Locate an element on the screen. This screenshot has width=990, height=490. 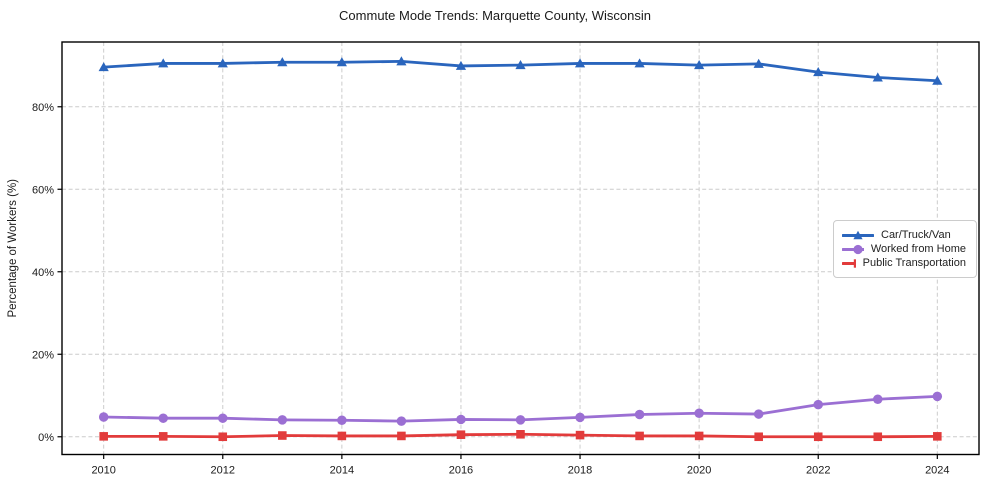
y-tick-label: 40% is located at coordinates (43, 273).